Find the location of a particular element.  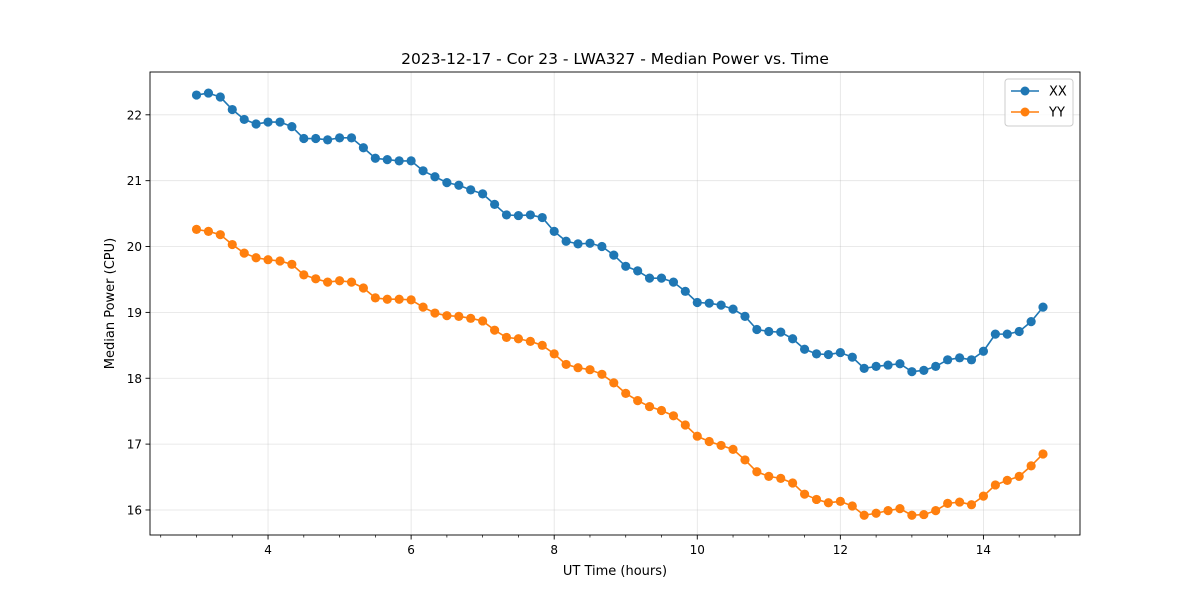

x-tick-label: 10 is located at coordinates (697, 550).